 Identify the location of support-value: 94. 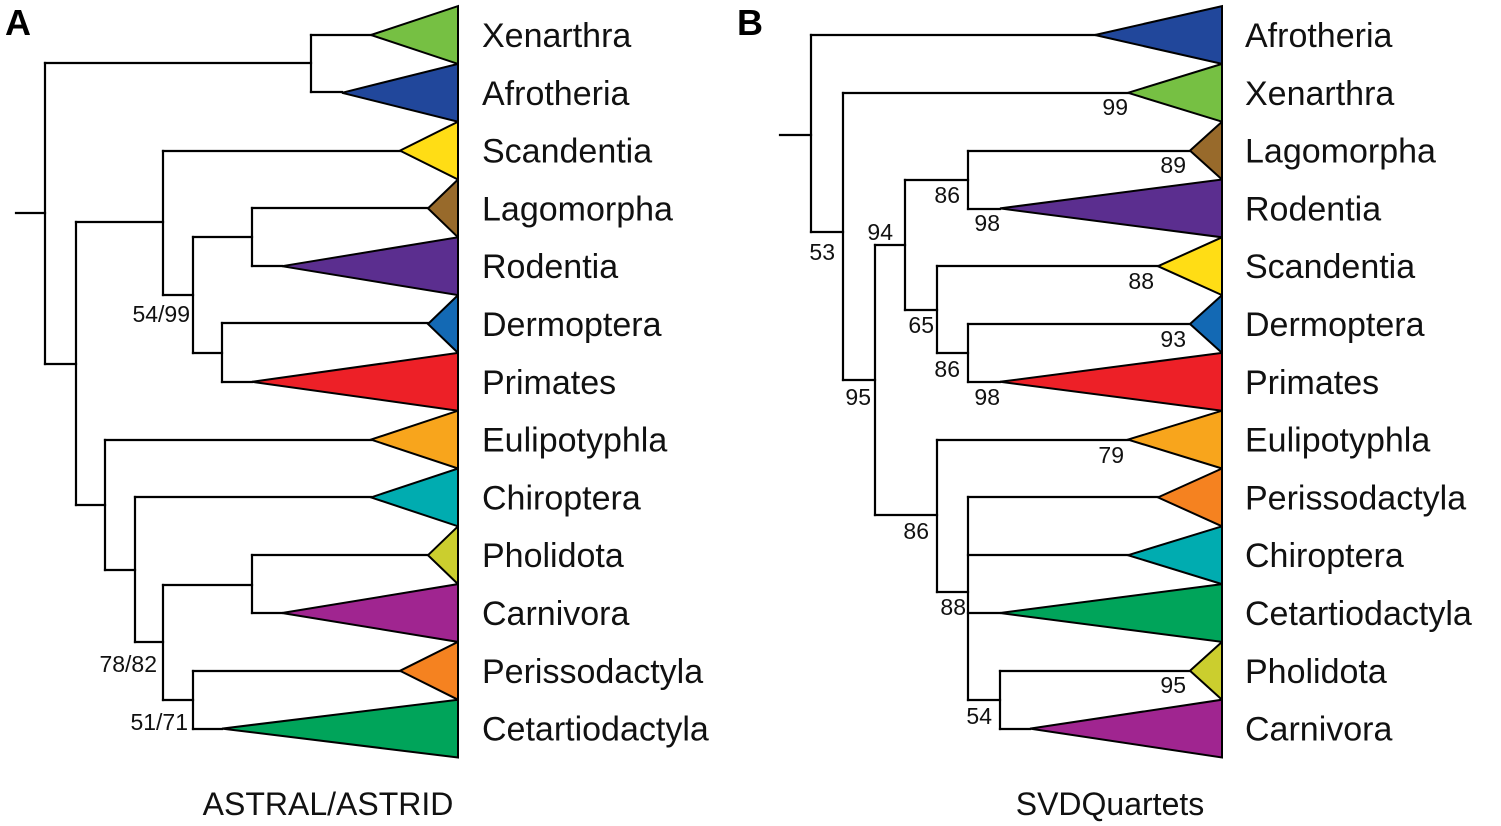
(880, 232).